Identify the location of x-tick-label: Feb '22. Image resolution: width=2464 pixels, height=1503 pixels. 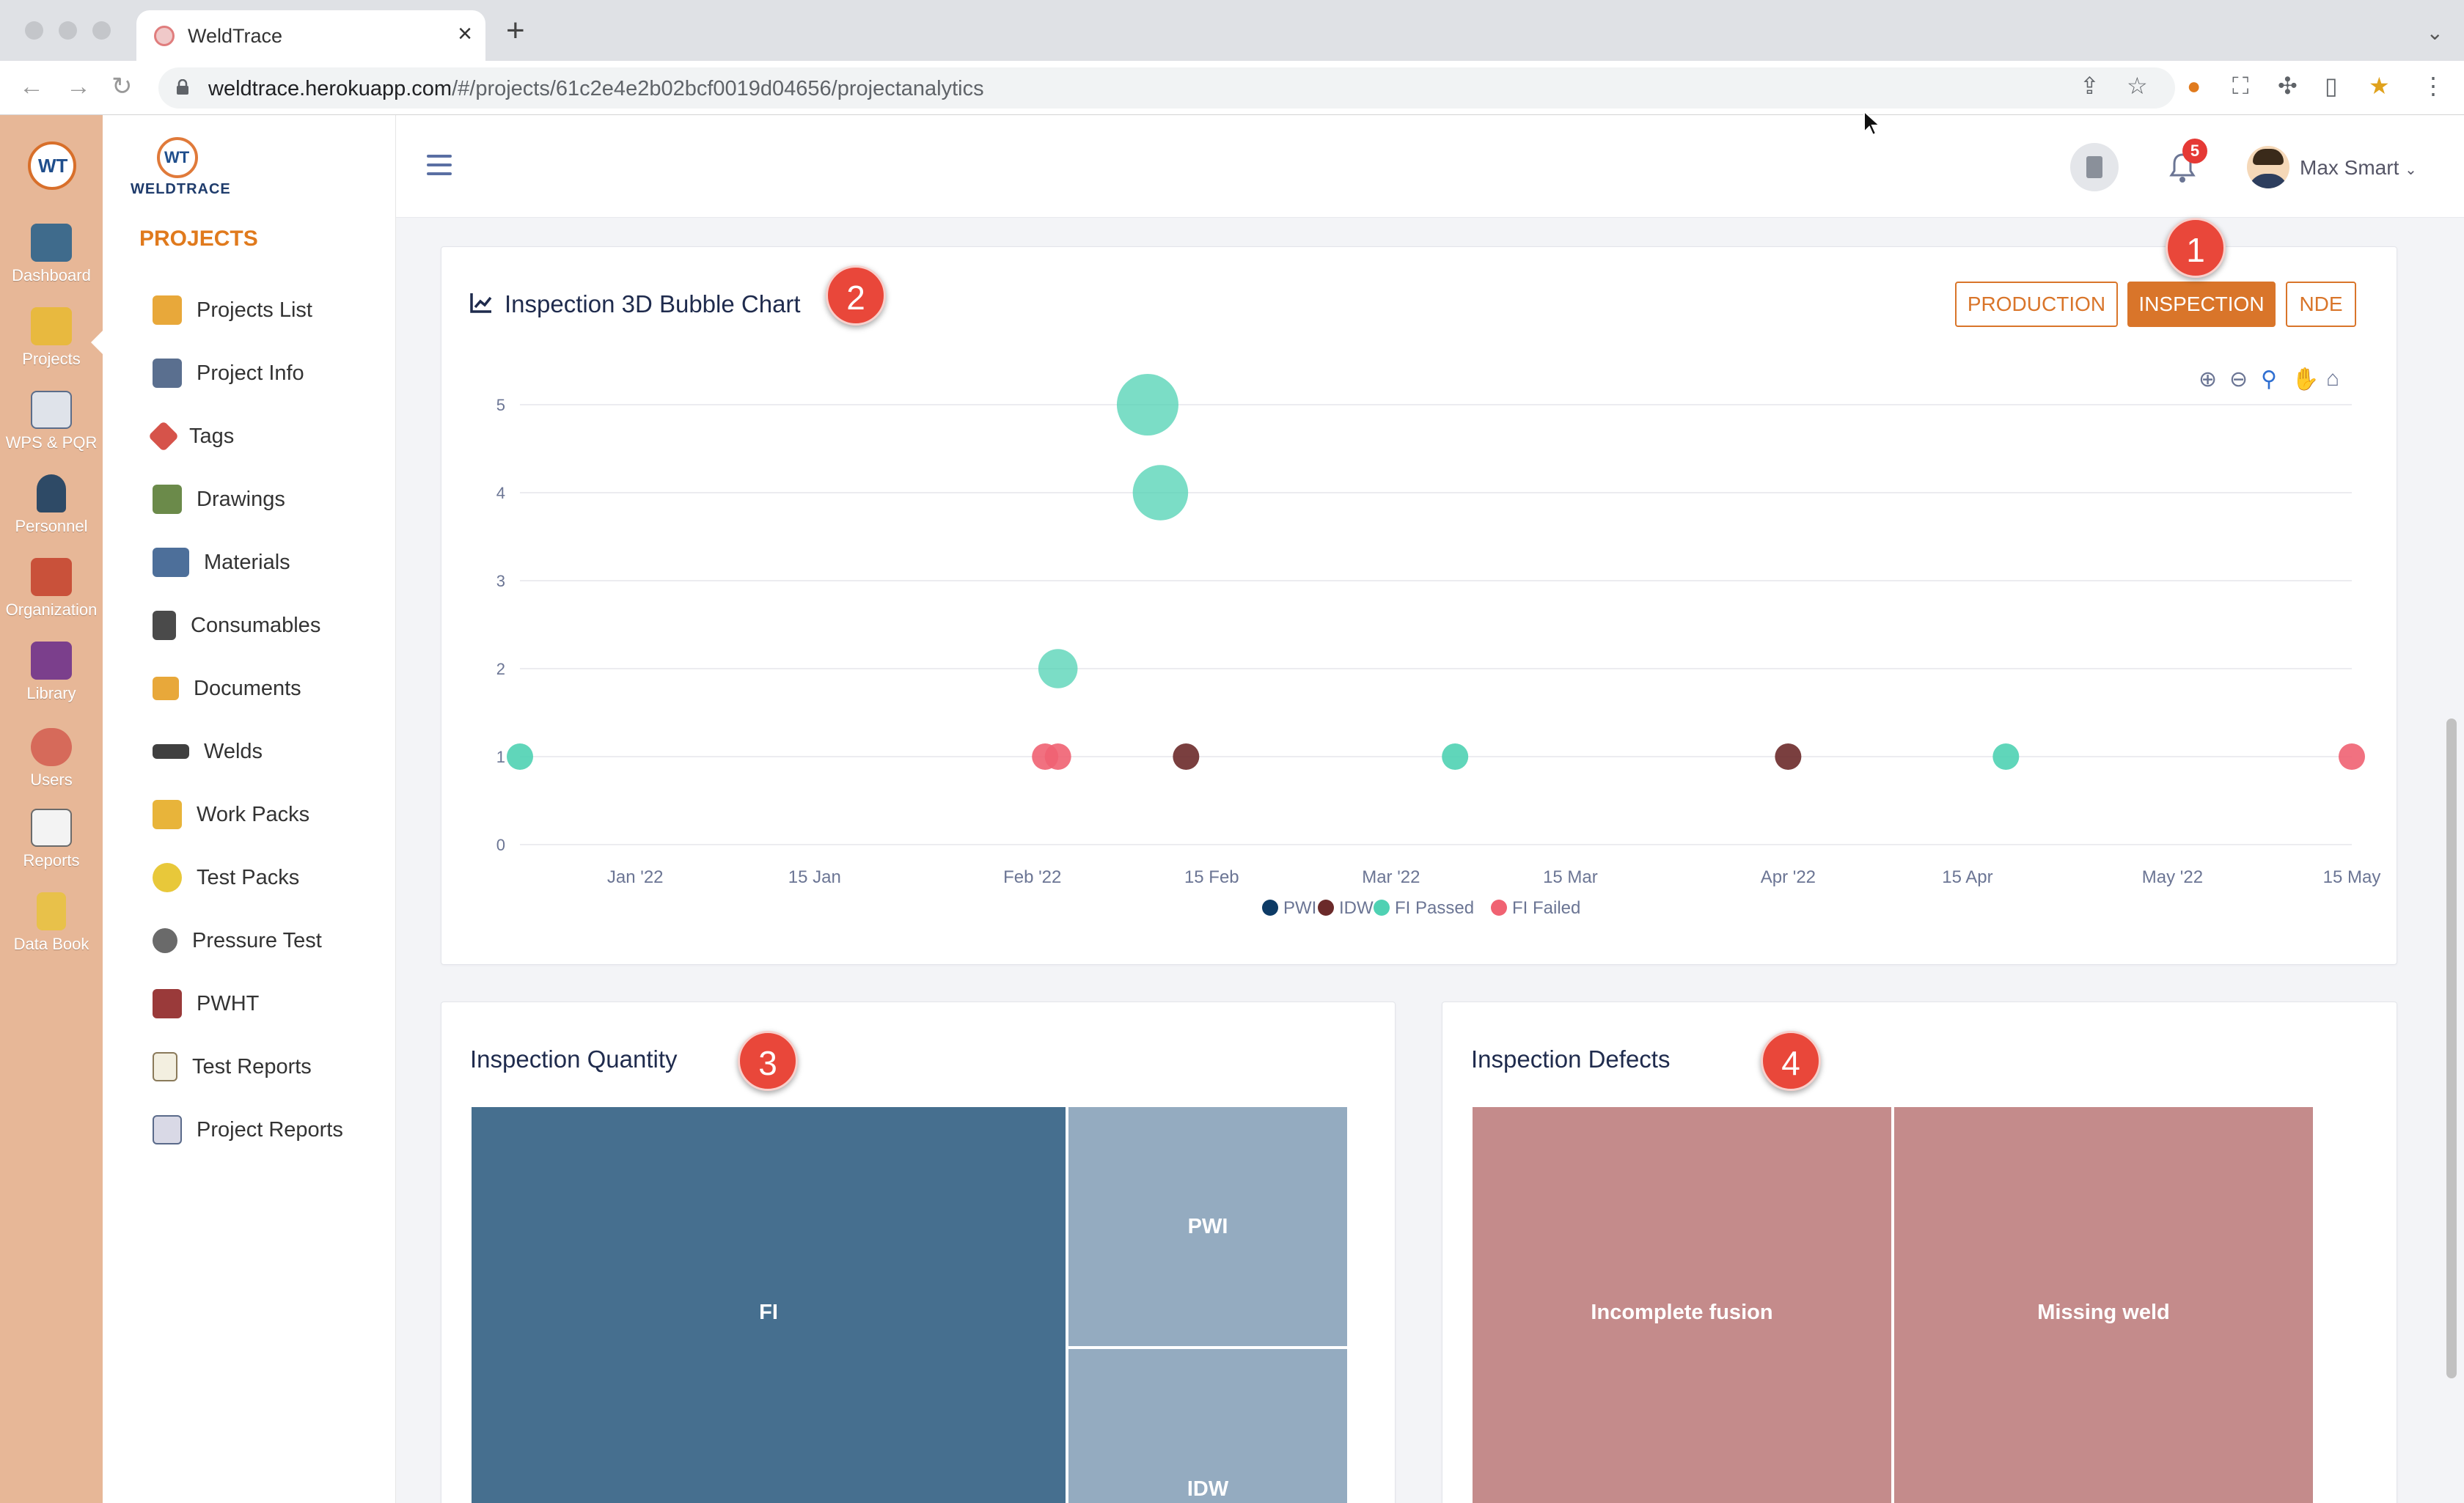
(1032, 877).